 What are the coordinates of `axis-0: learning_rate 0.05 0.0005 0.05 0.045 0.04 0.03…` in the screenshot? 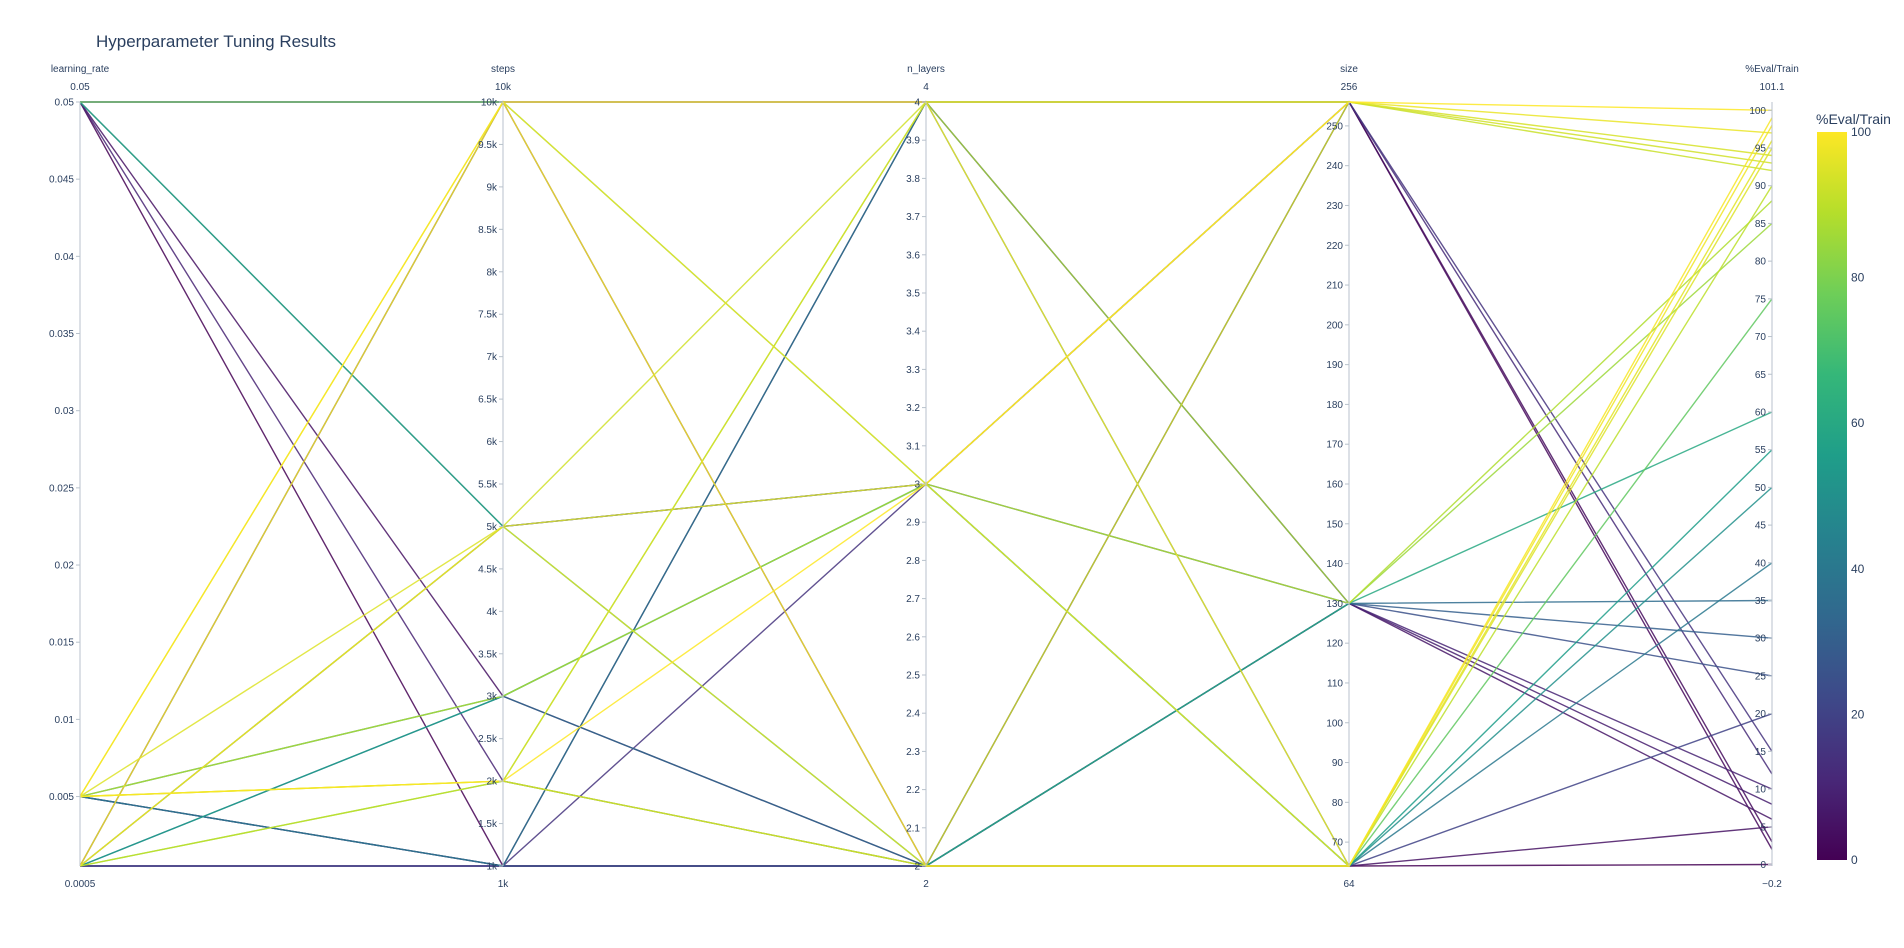 It's located at (79, 477).